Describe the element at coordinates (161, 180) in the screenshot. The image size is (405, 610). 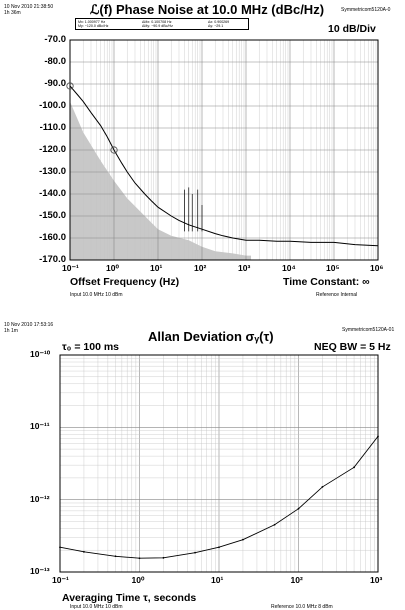
I see `noise-floor-area` at that location.